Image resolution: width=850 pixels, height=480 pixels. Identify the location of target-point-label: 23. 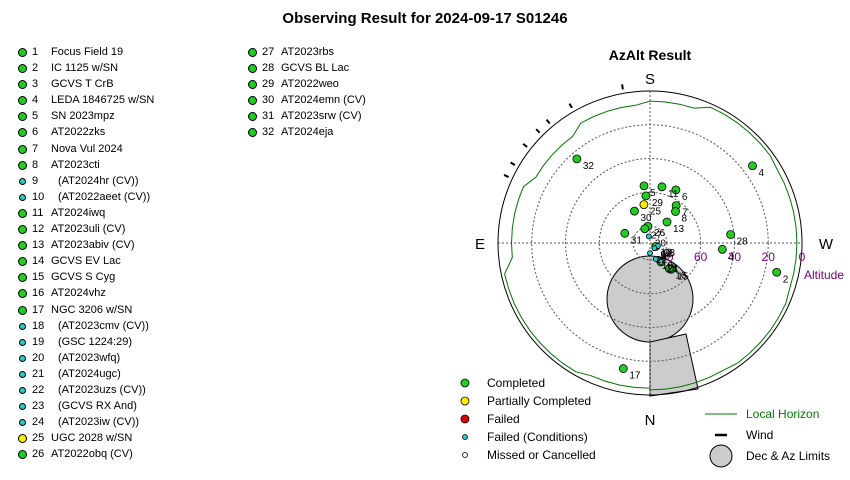
(670, 253).